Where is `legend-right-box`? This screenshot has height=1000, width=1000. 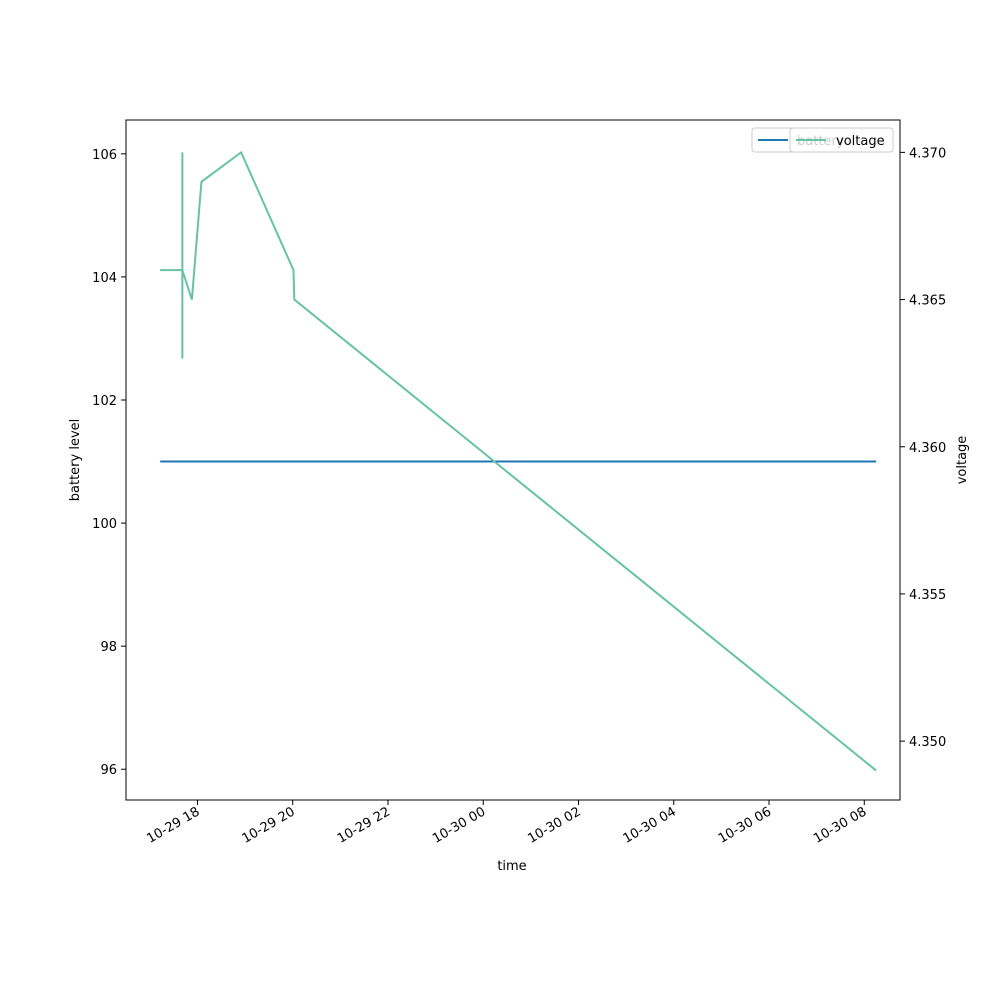 legend-right-box is located at coordinates (841, 140).